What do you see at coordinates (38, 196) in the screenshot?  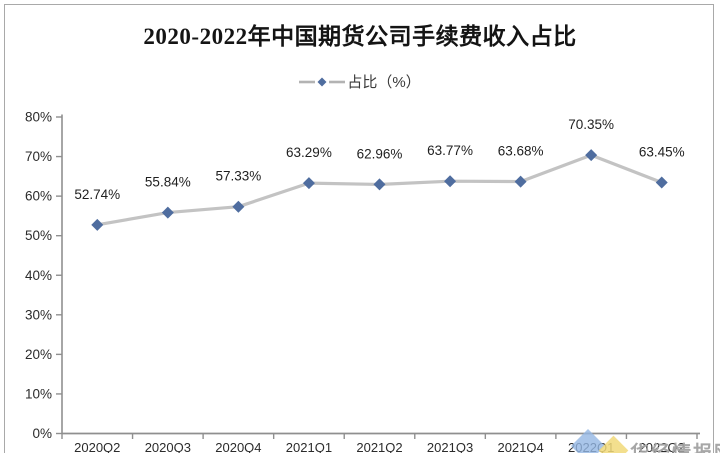 I see `y-tick-label: 60%` at bounding box center [38, 196].